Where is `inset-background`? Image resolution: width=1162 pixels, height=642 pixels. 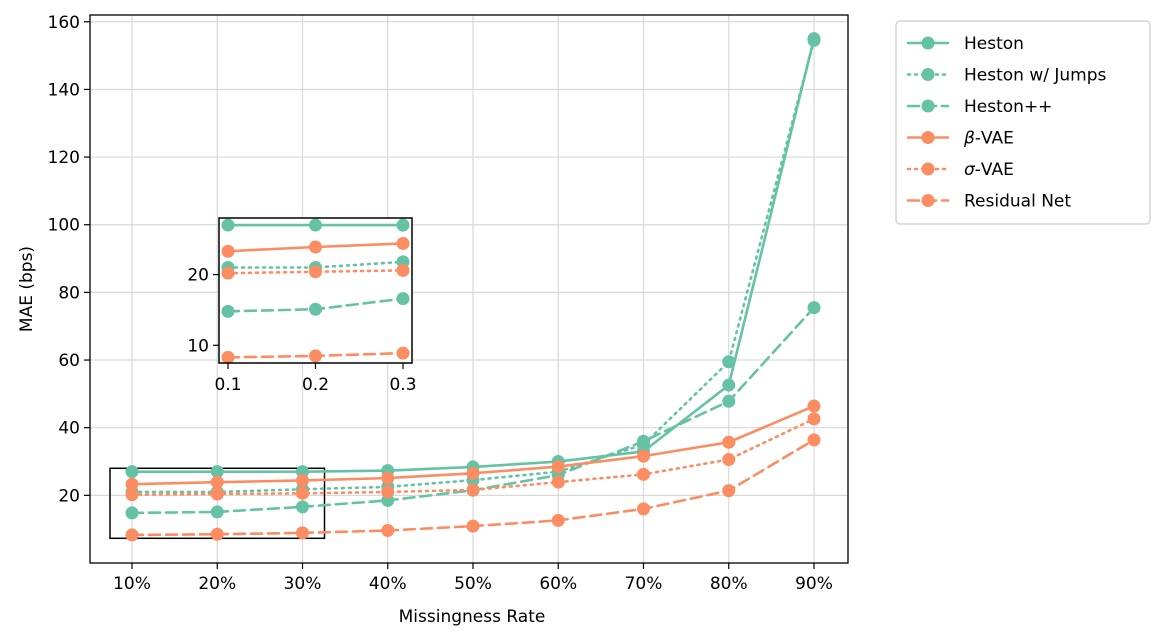
inset-background is located at coordinates (315, 290).